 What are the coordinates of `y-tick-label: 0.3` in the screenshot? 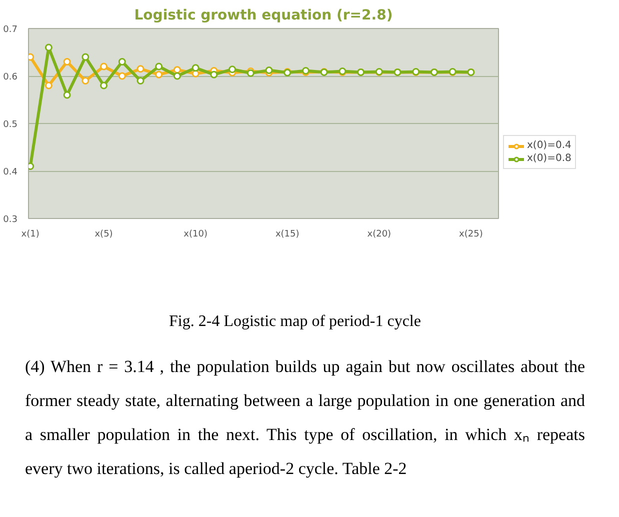 It's located at (10, 220).